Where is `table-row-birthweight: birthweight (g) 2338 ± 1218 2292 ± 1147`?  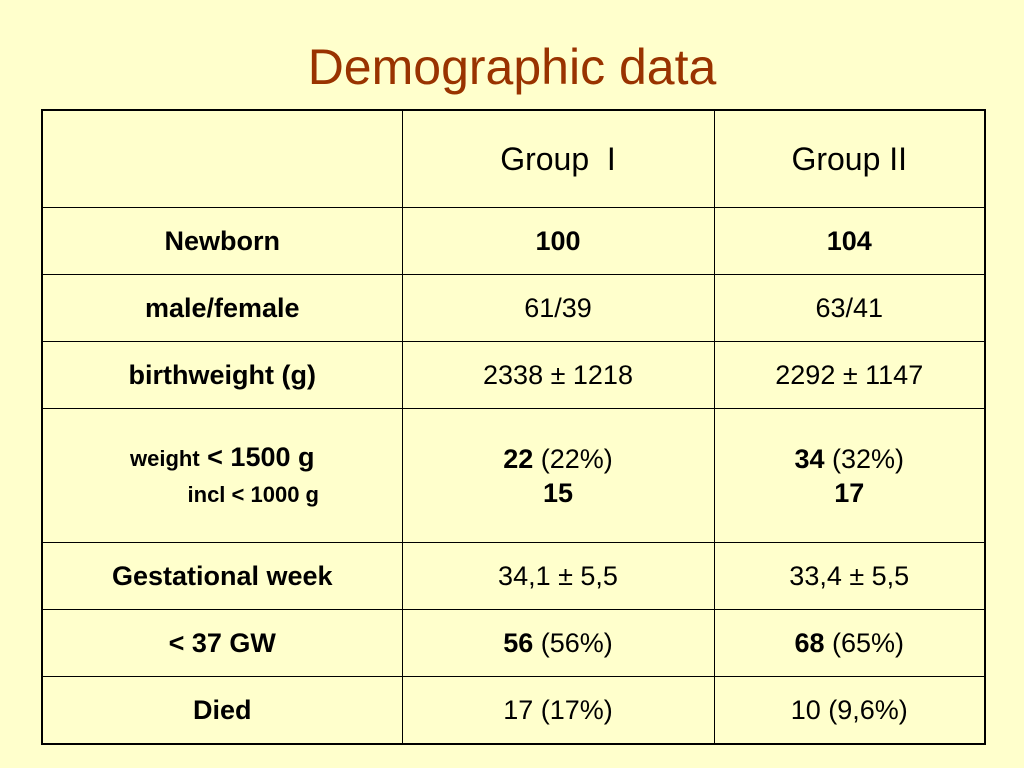
table-row-birthweight: birthweight (g) 2338 ± 1218 2292 ± 1147 is located at coordinates (513, 375).